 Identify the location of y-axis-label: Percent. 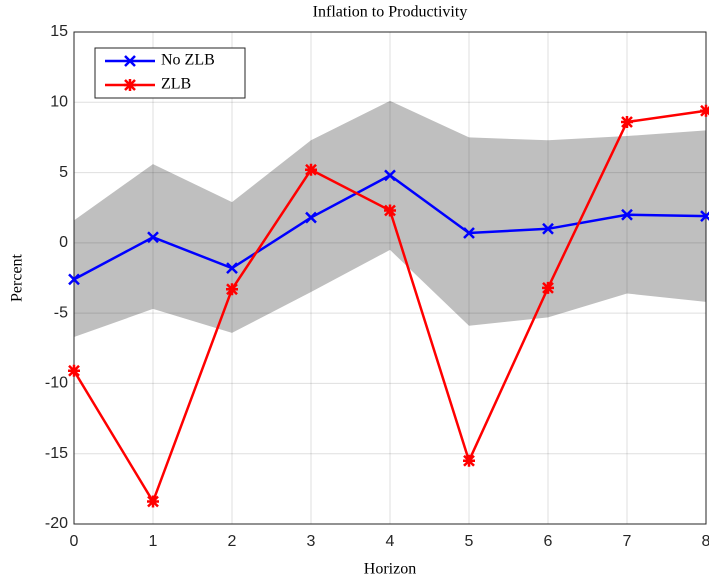
(17, 277).